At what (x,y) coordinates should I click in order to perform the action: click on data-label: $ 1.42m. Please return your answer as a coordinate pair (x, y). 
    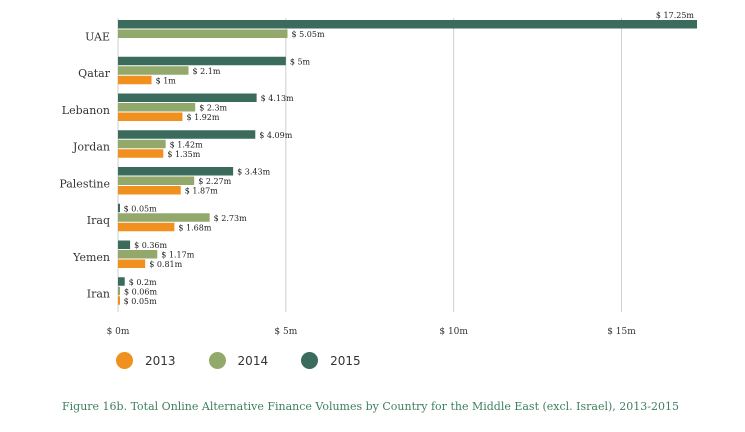
    Looking at the image, I should click on (186, 144).